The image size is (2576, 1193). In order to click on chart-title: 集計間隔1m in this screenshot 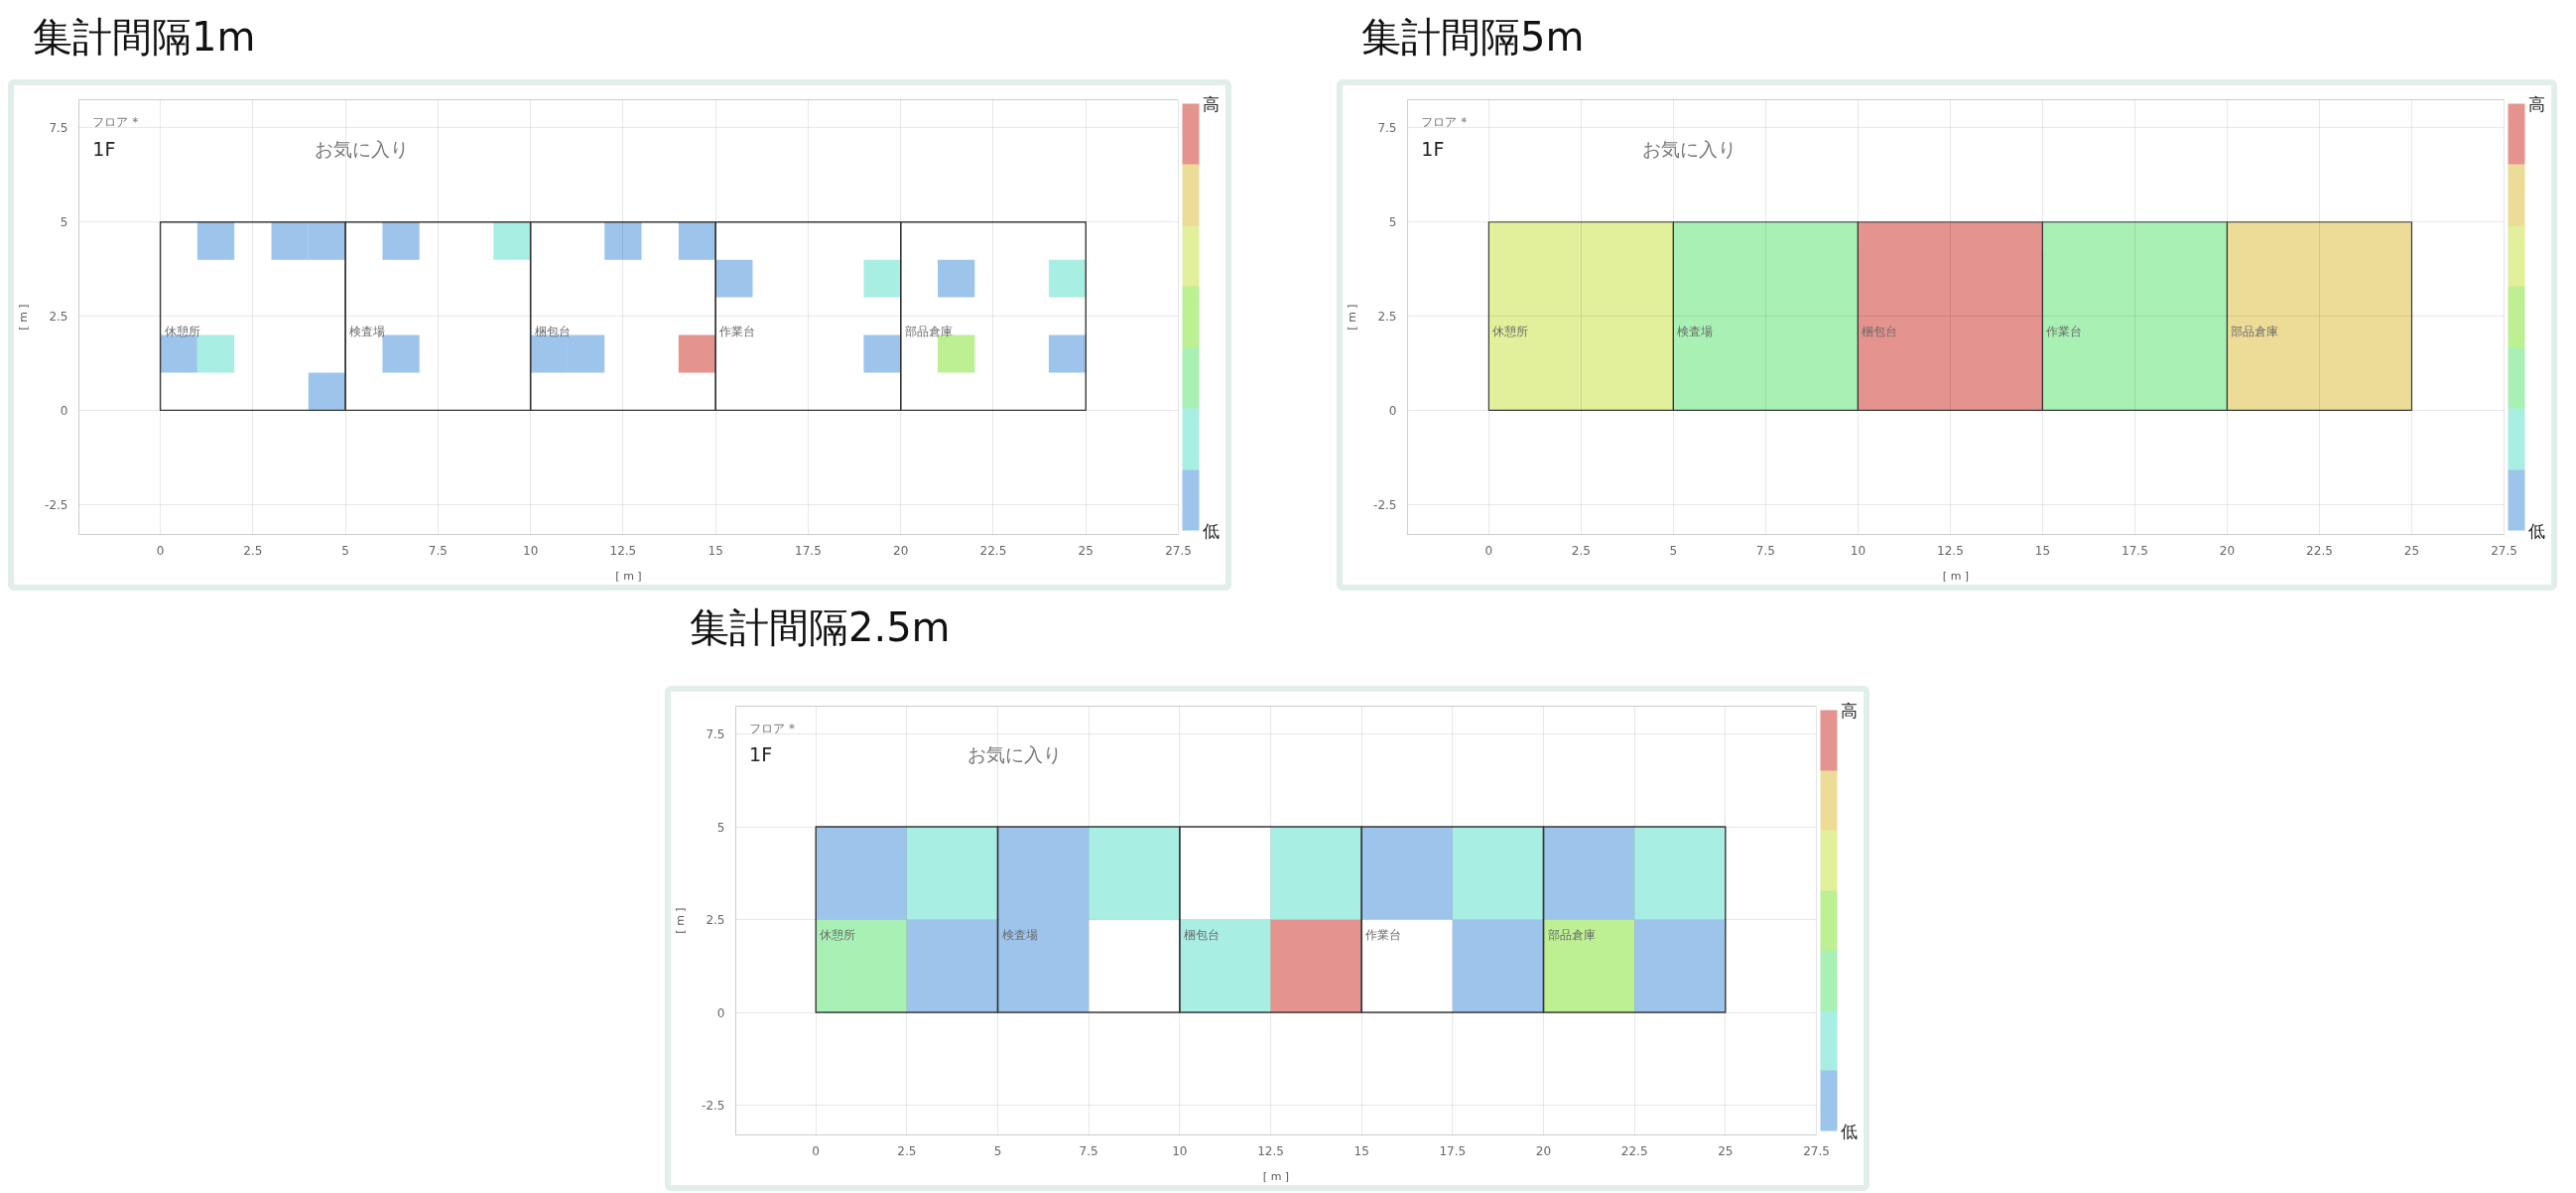, I will do `click(145, 37)`.